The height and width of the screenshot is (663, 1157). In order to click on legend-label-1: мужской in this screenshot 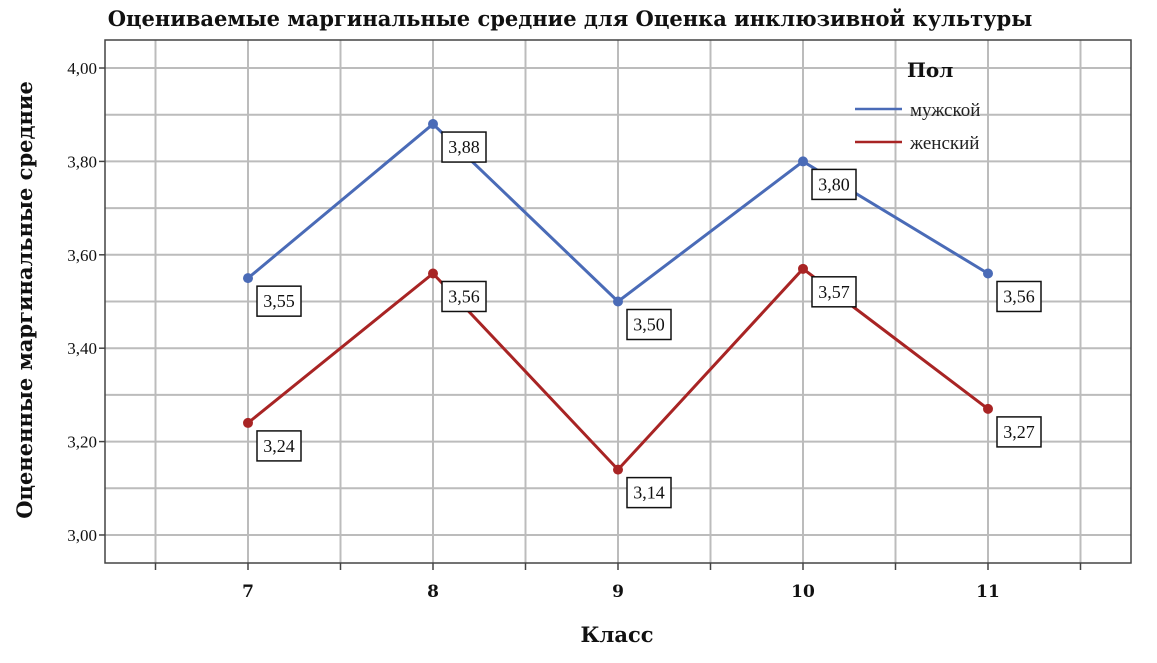, I will do `click(945, 110)`.